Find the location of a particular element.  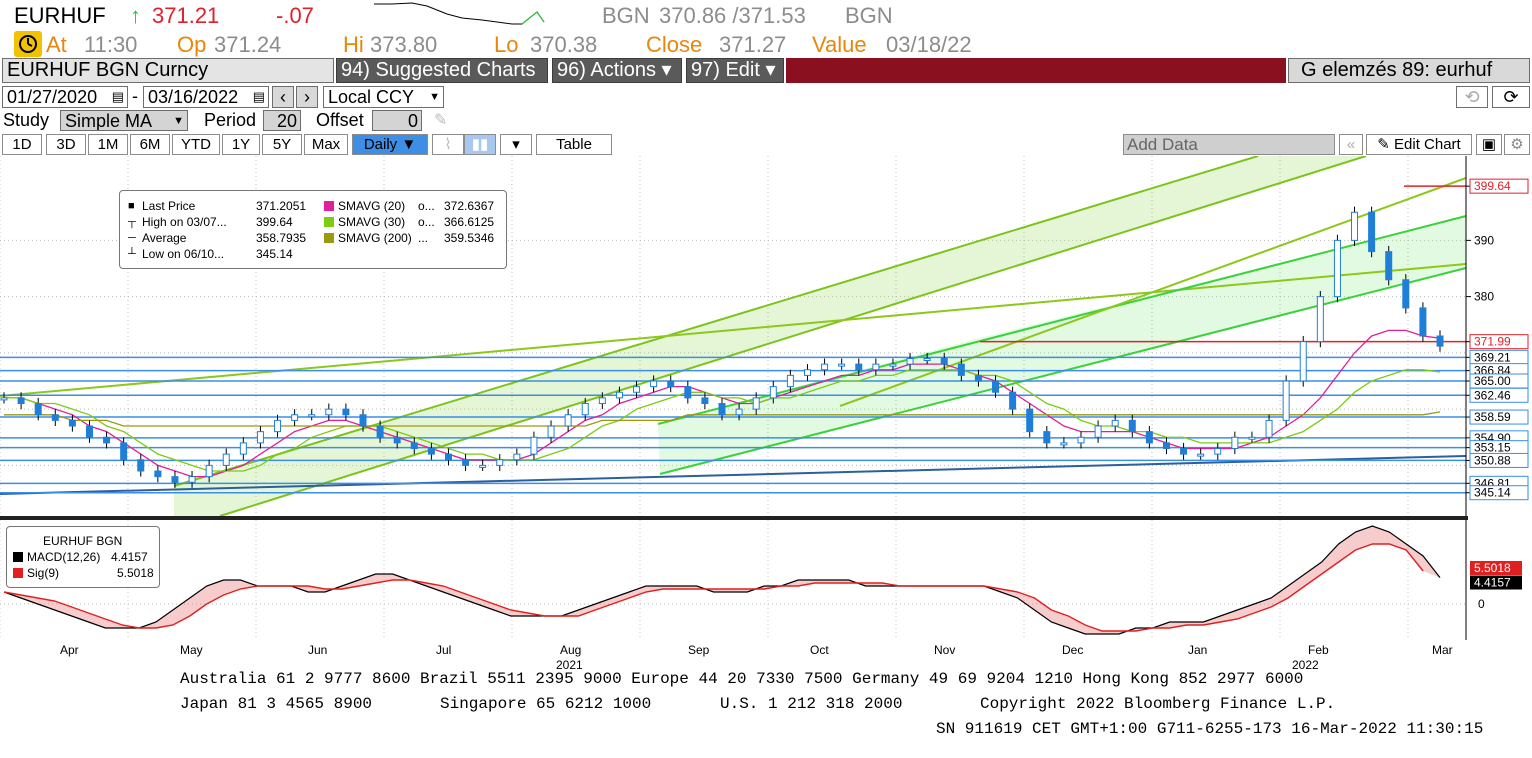

range-button-5y: 5Y is located at coordinates (282, 144).